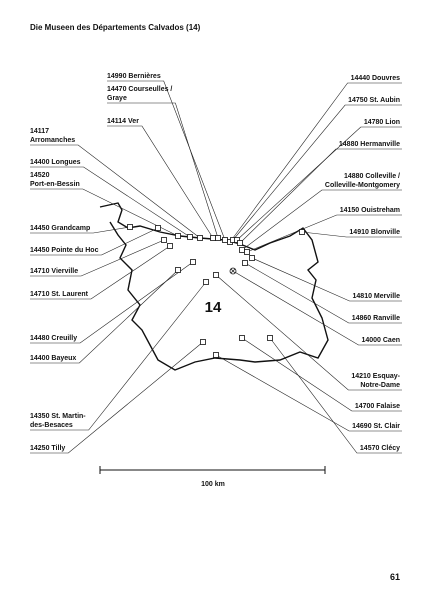  I want to click on museum-label: 14350 St. Martin-, so click(58, 416).